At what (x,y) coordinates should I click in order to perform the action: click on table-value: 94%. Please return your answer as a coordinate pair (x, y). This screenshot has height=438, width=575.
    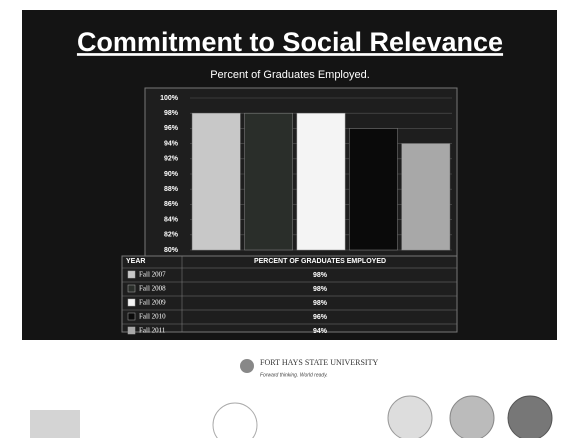
    Looking at the image, I should click on (320, 331).